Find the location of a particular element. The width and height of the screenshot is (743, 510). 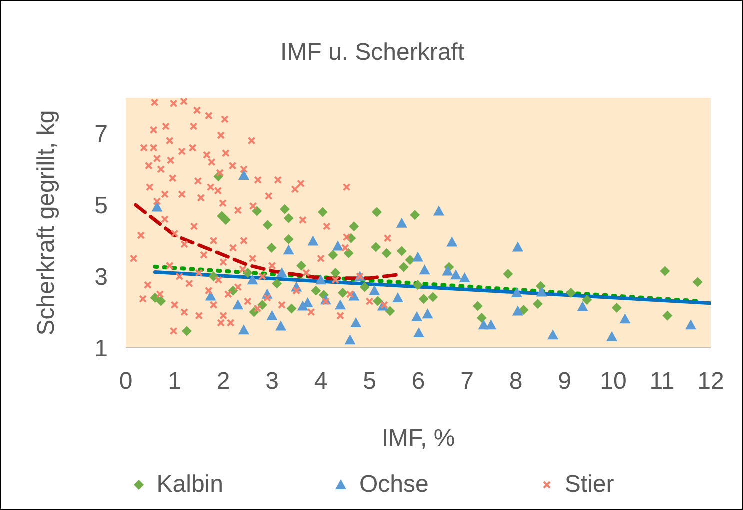

legend-label: Ochse is located at coordinates (394, 485).